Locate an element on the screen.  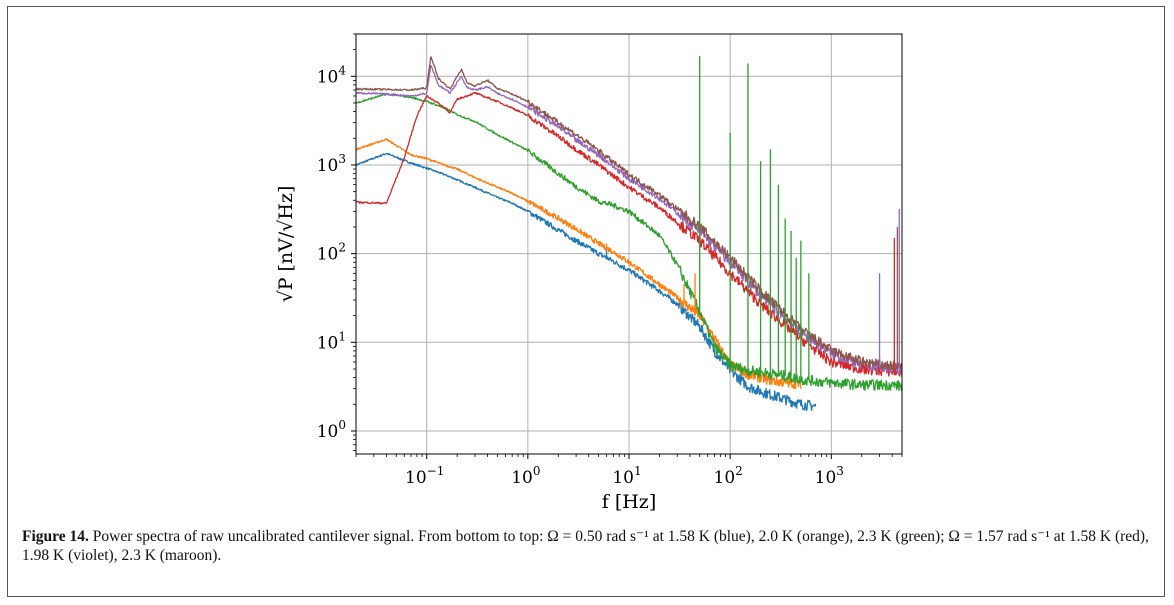
y-axis-label: √P [nV/√Hz] is located at coordinates (286, 244).